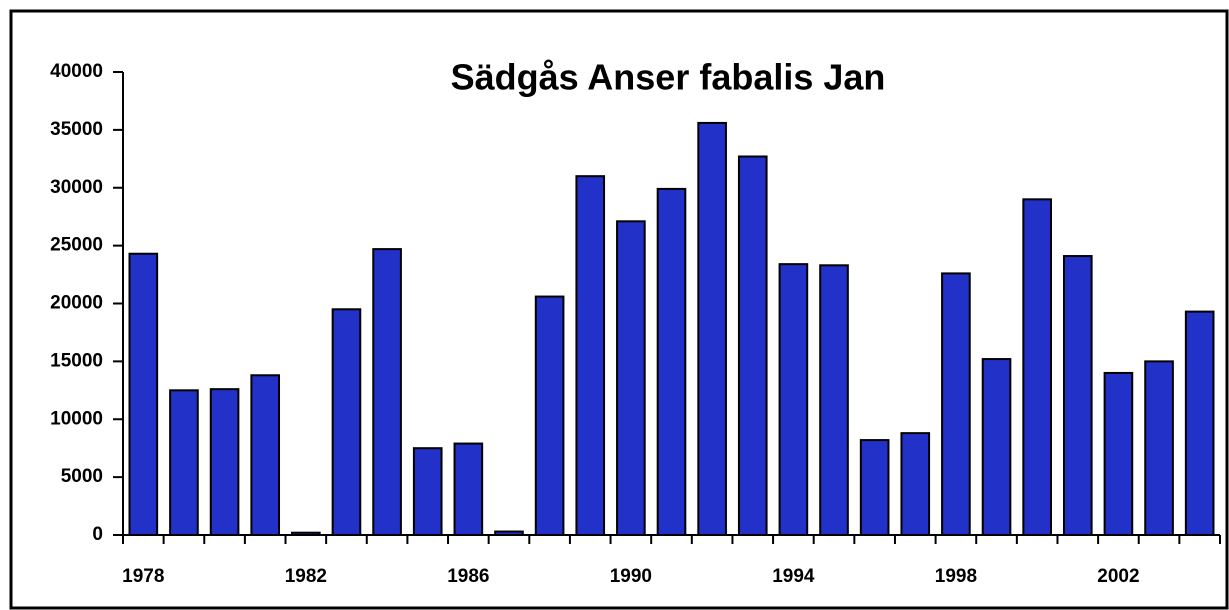 Image resolution: width=1229 pixels, height=610 pixels. What do you see at coordinates (76, 245) in the screenshot?
I see `y-tick-label: 25000` at bounding box center [76, 245].